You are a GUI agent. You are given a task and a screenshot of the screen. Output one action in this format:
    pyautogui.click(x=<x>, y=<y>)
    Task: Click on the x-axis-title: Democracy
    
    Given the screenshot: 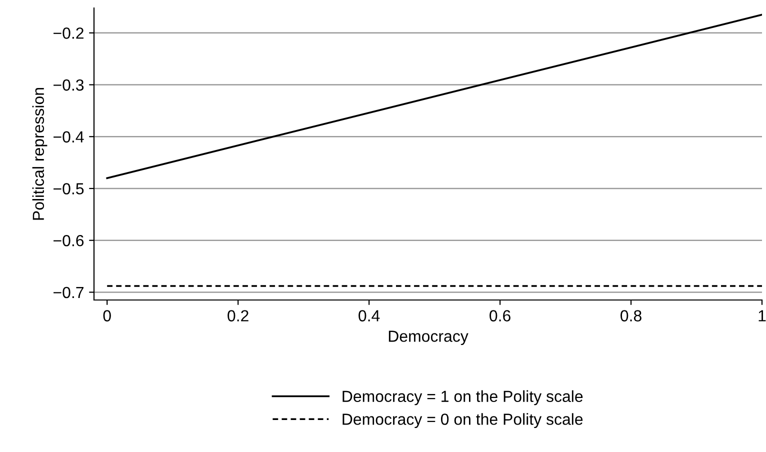 What is the action you would take?
    pyautogui.click(x=428, y=338)
    